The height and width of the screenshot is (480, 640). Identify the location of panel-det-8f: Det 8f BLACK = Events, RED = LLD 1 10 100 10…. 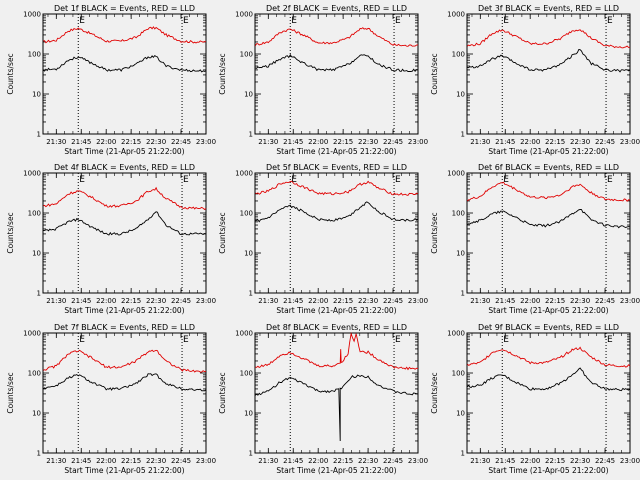
(323, 399).